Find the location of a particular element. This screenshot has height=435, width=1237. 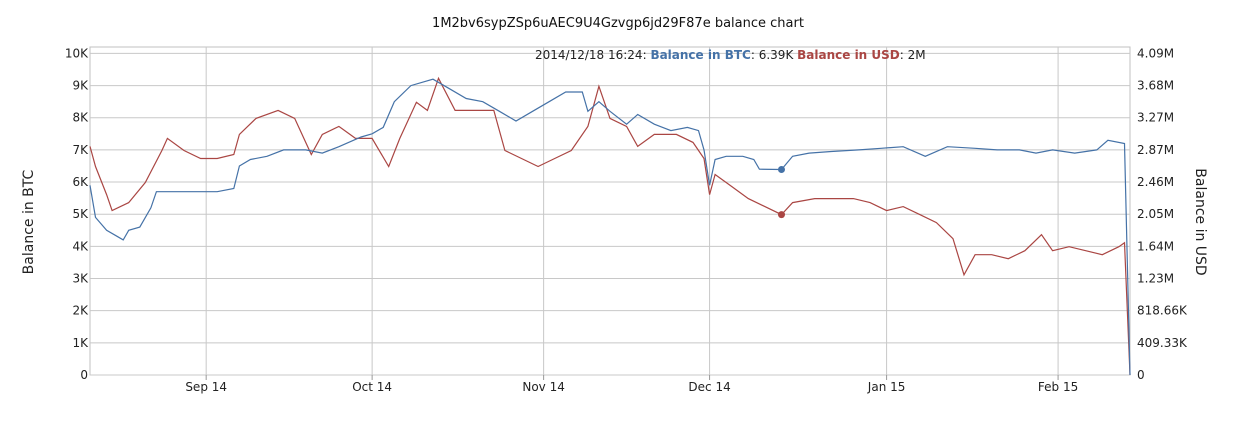

left-tick-label: 2K is located at coordinates (80, 311).